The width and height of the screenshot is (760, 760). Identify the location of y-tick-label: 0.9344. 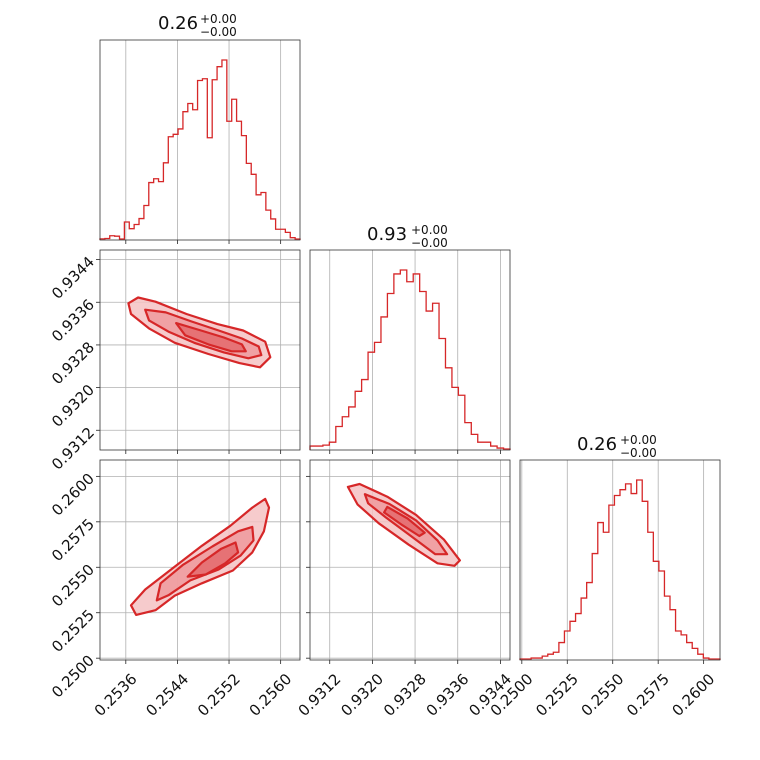
(73, 278).